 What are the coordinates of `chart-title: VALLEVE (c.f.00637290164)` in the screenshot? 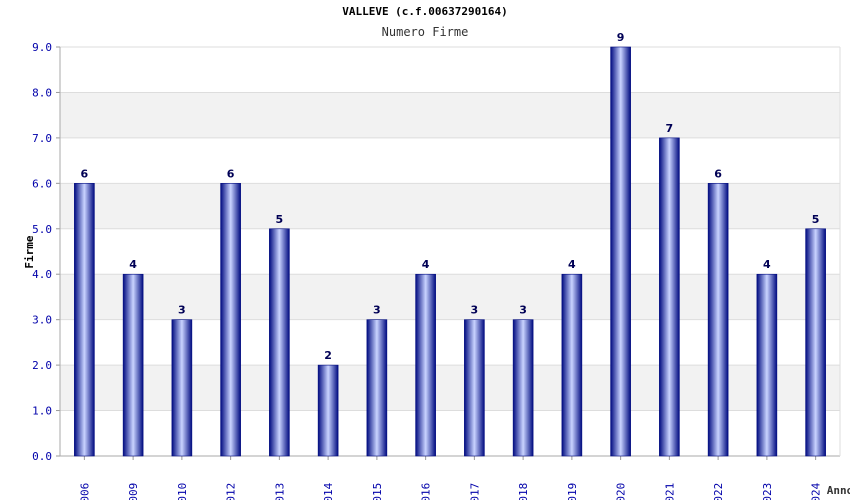 It's located at (425, 11).